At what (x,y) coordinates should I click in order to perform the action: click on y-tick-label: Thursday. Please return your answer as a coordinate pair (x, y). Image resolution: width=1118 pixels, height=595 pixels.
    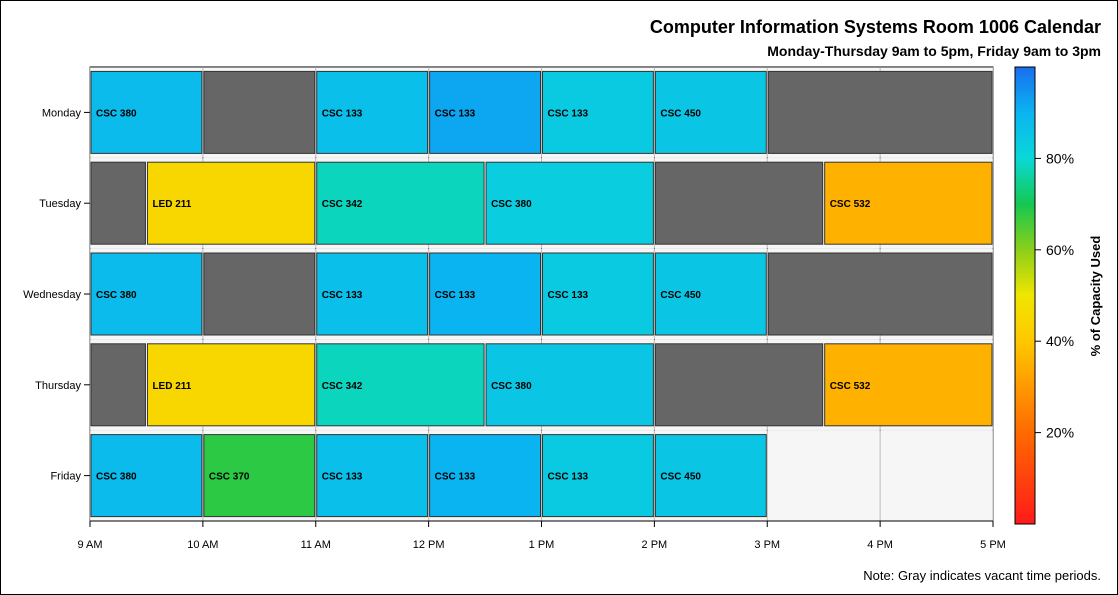
    Looking at the image, I should click on (58, 386).